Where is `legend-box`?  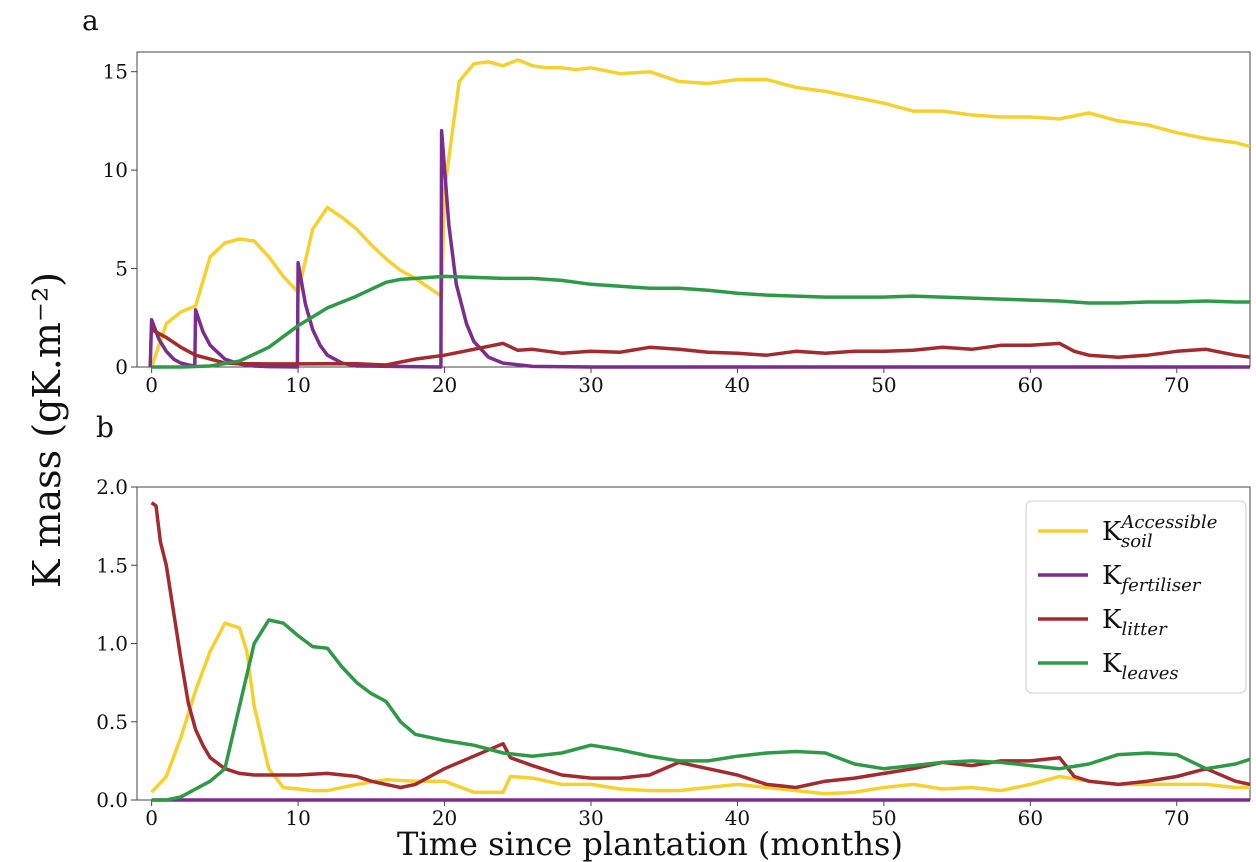 legend-box is located at coordinates (1136, 597).